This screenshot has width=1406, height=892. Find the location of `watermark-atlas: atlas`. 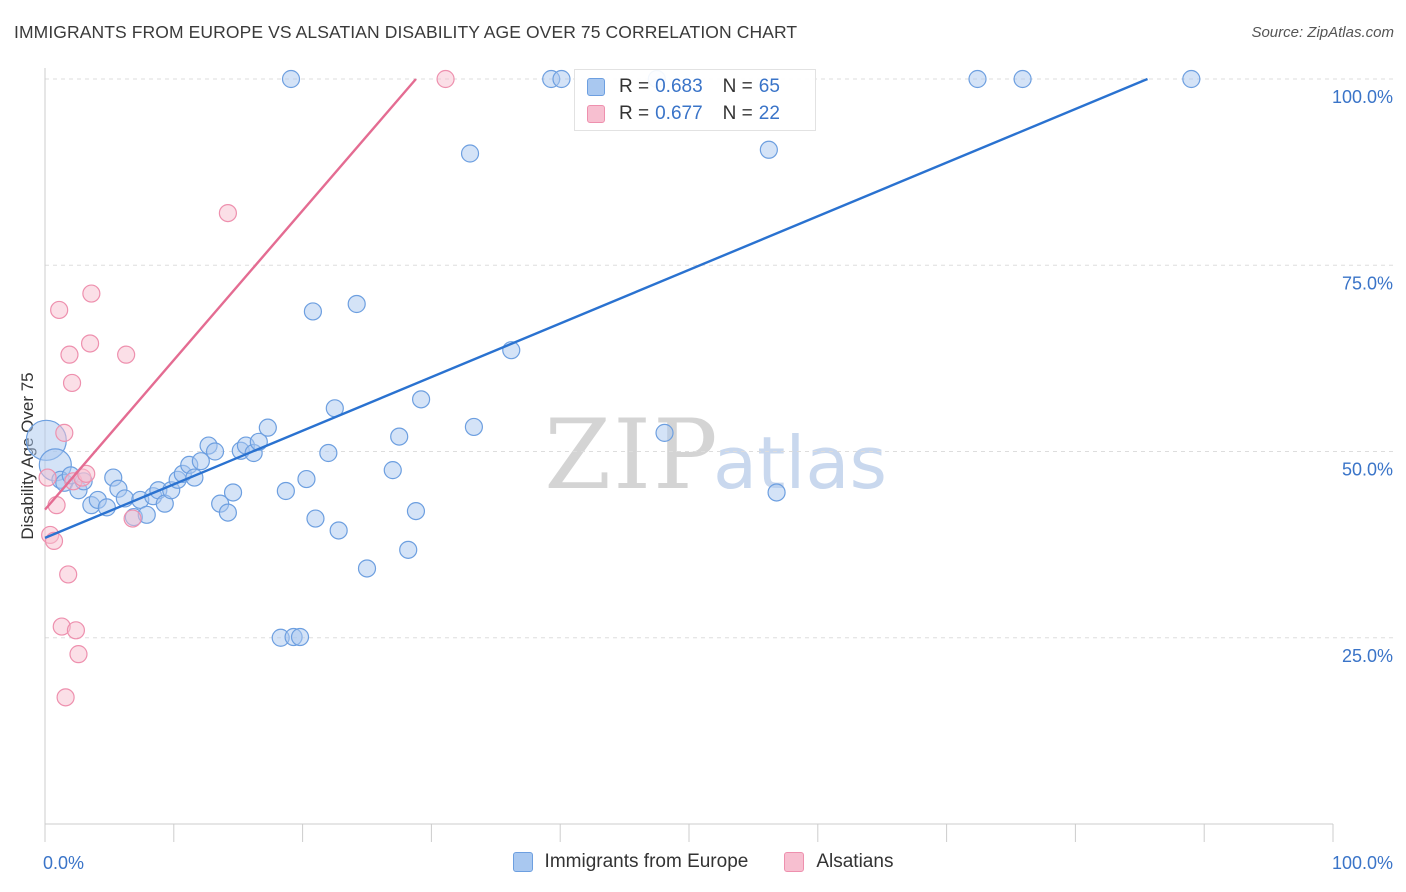

watermark-atlas: atlas is located at coordinates (800, 463).